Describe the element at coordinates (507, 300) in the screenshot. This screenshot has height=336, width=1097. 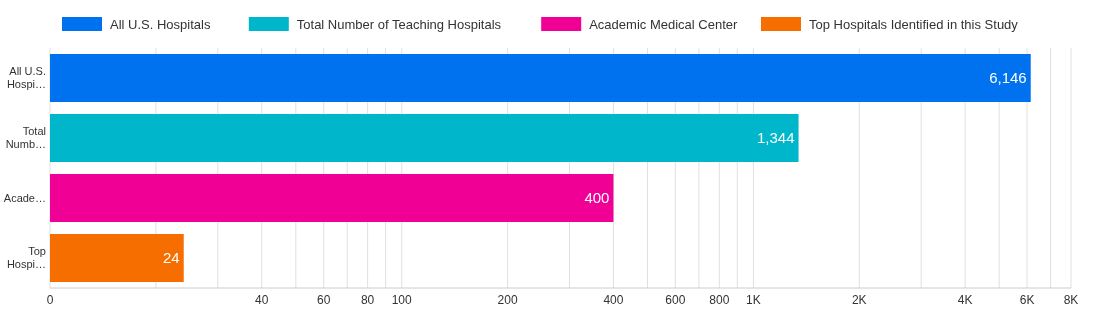
I see `x-tick-label: 200` at that location.